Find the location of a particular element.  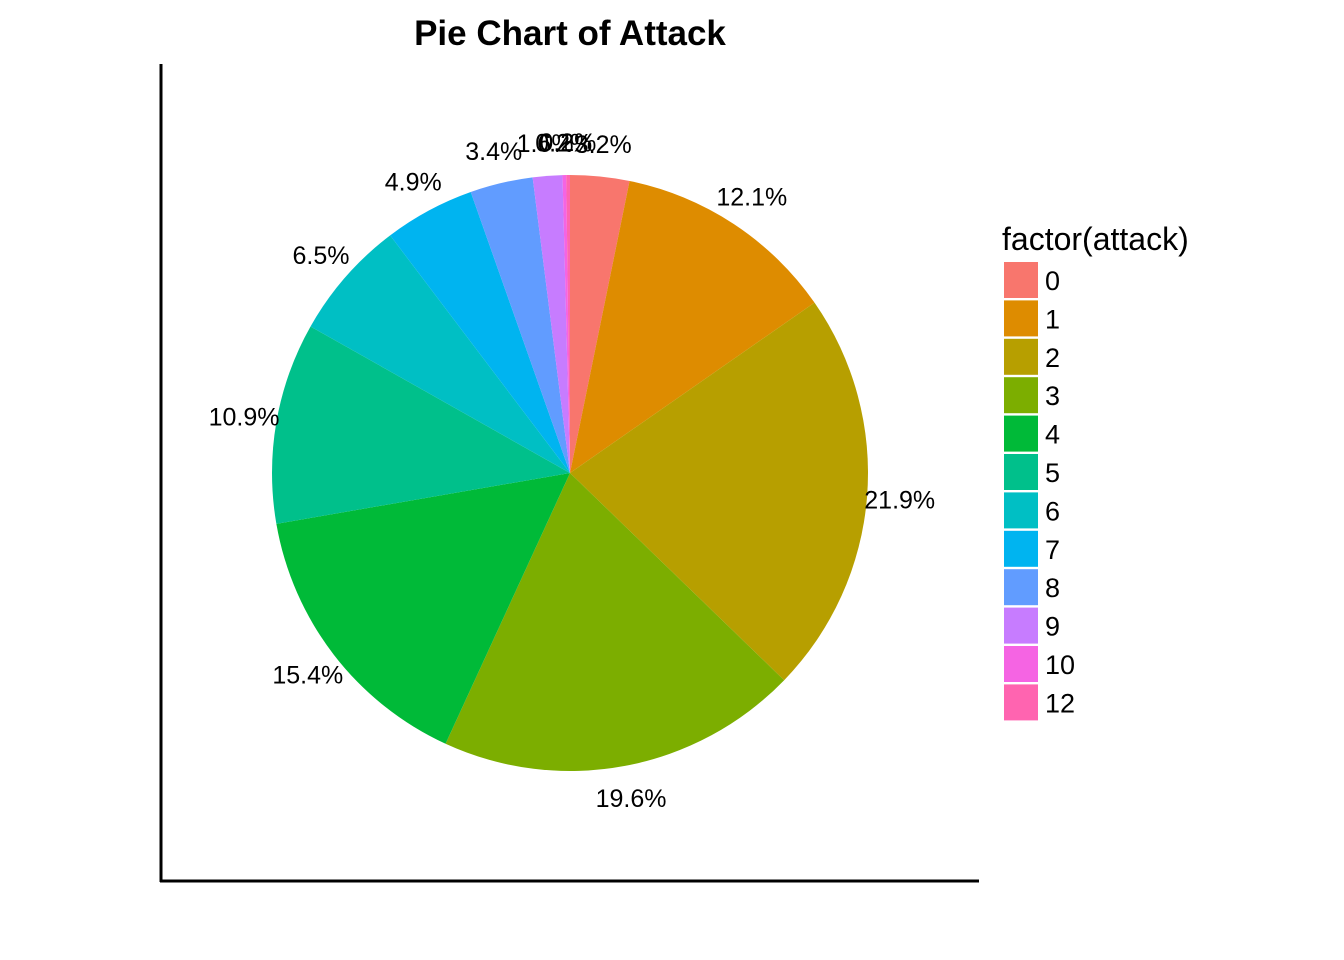

slice-label-4: 15.4% is located at coordinates (307, 676).